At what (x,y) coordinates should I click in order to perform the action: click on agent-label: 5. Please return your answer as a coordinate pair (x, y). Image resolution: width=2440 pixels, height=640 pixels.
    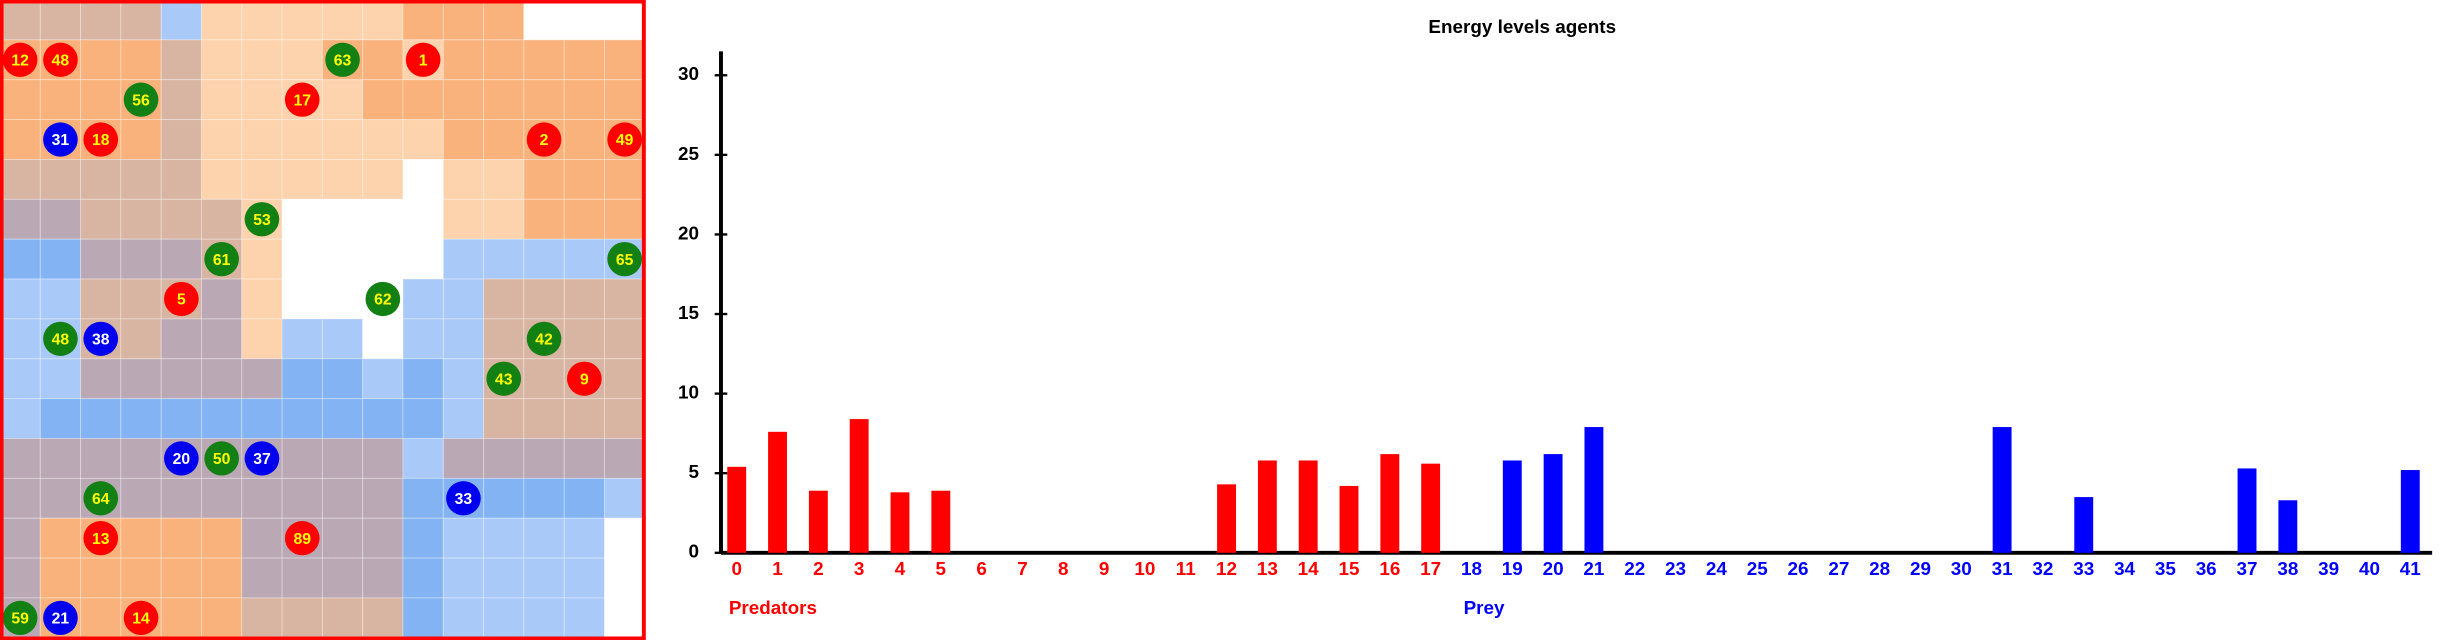
    Looking at the image, I should click on (181, 300).